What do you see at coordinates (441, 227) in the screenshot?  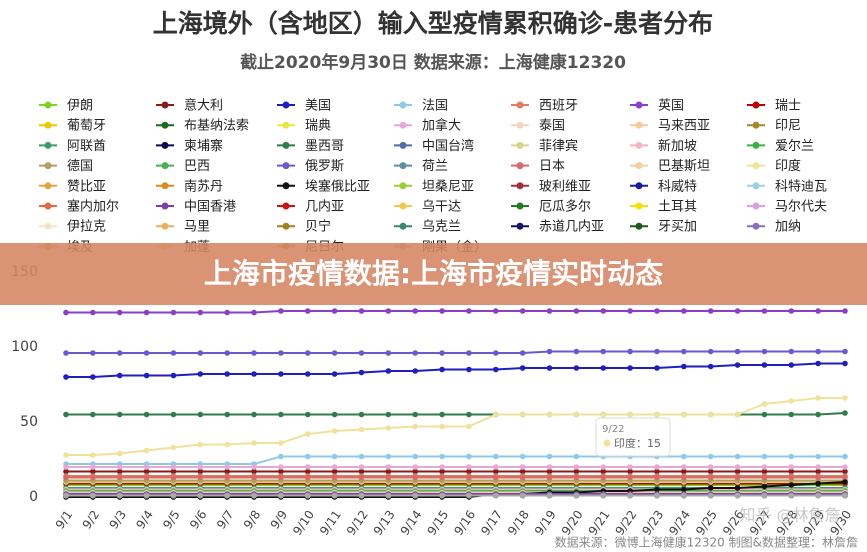 I see `legend-label: 乌克兰` at bounding box center [441, 227].